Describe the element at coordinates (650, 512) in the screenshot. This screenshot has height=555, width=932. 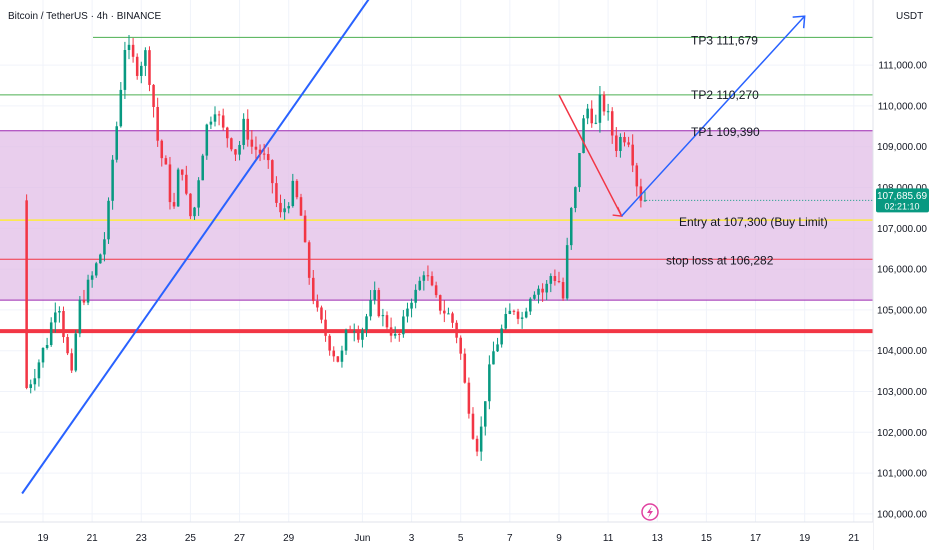
I see `lightning-icon` at that location.